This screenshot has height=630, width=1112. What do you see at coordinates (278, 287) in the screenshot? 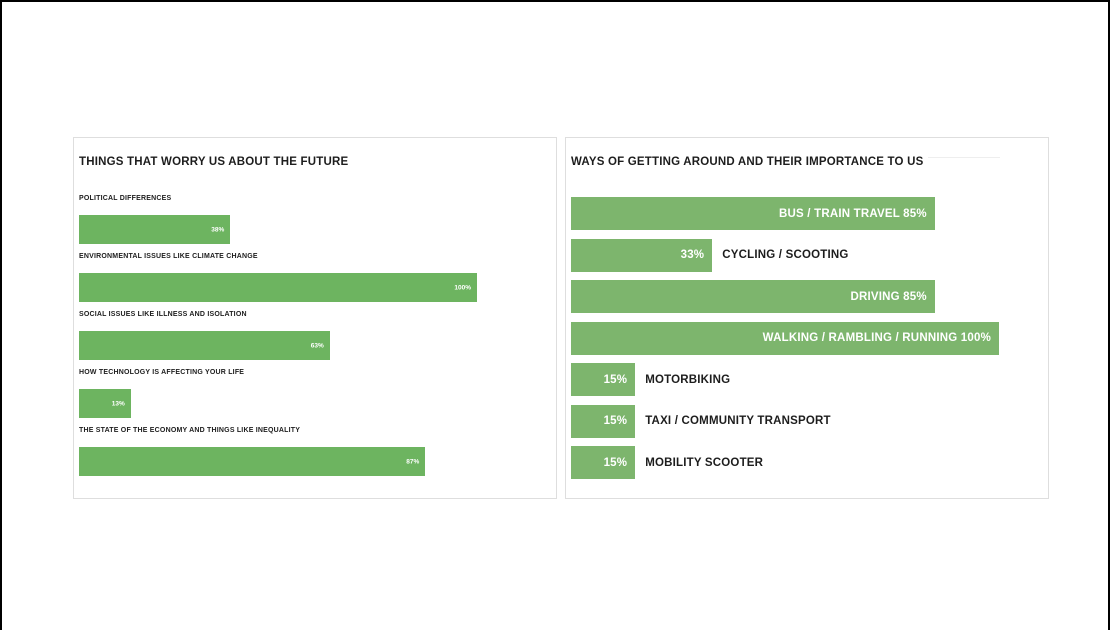
I see `bar: 100%` at bounding box center [278, 287].